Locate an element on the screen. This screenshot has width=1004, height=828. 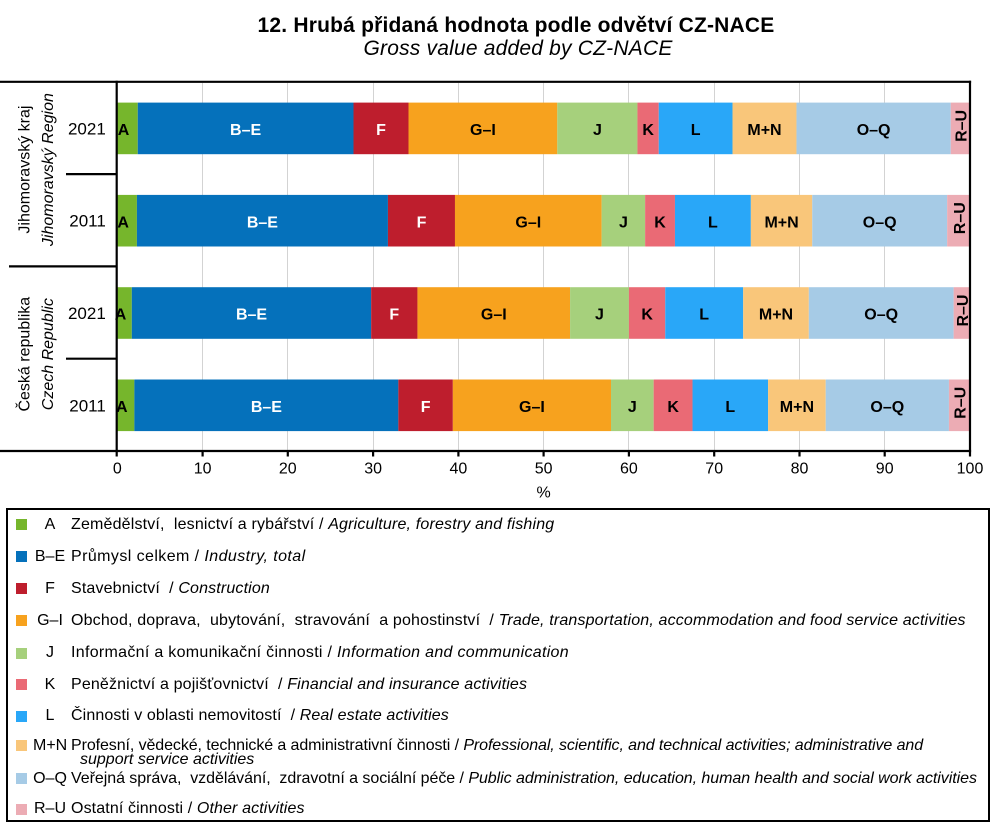
svg-text: Jihomoravský kraj is located at coordinates (25, 170).